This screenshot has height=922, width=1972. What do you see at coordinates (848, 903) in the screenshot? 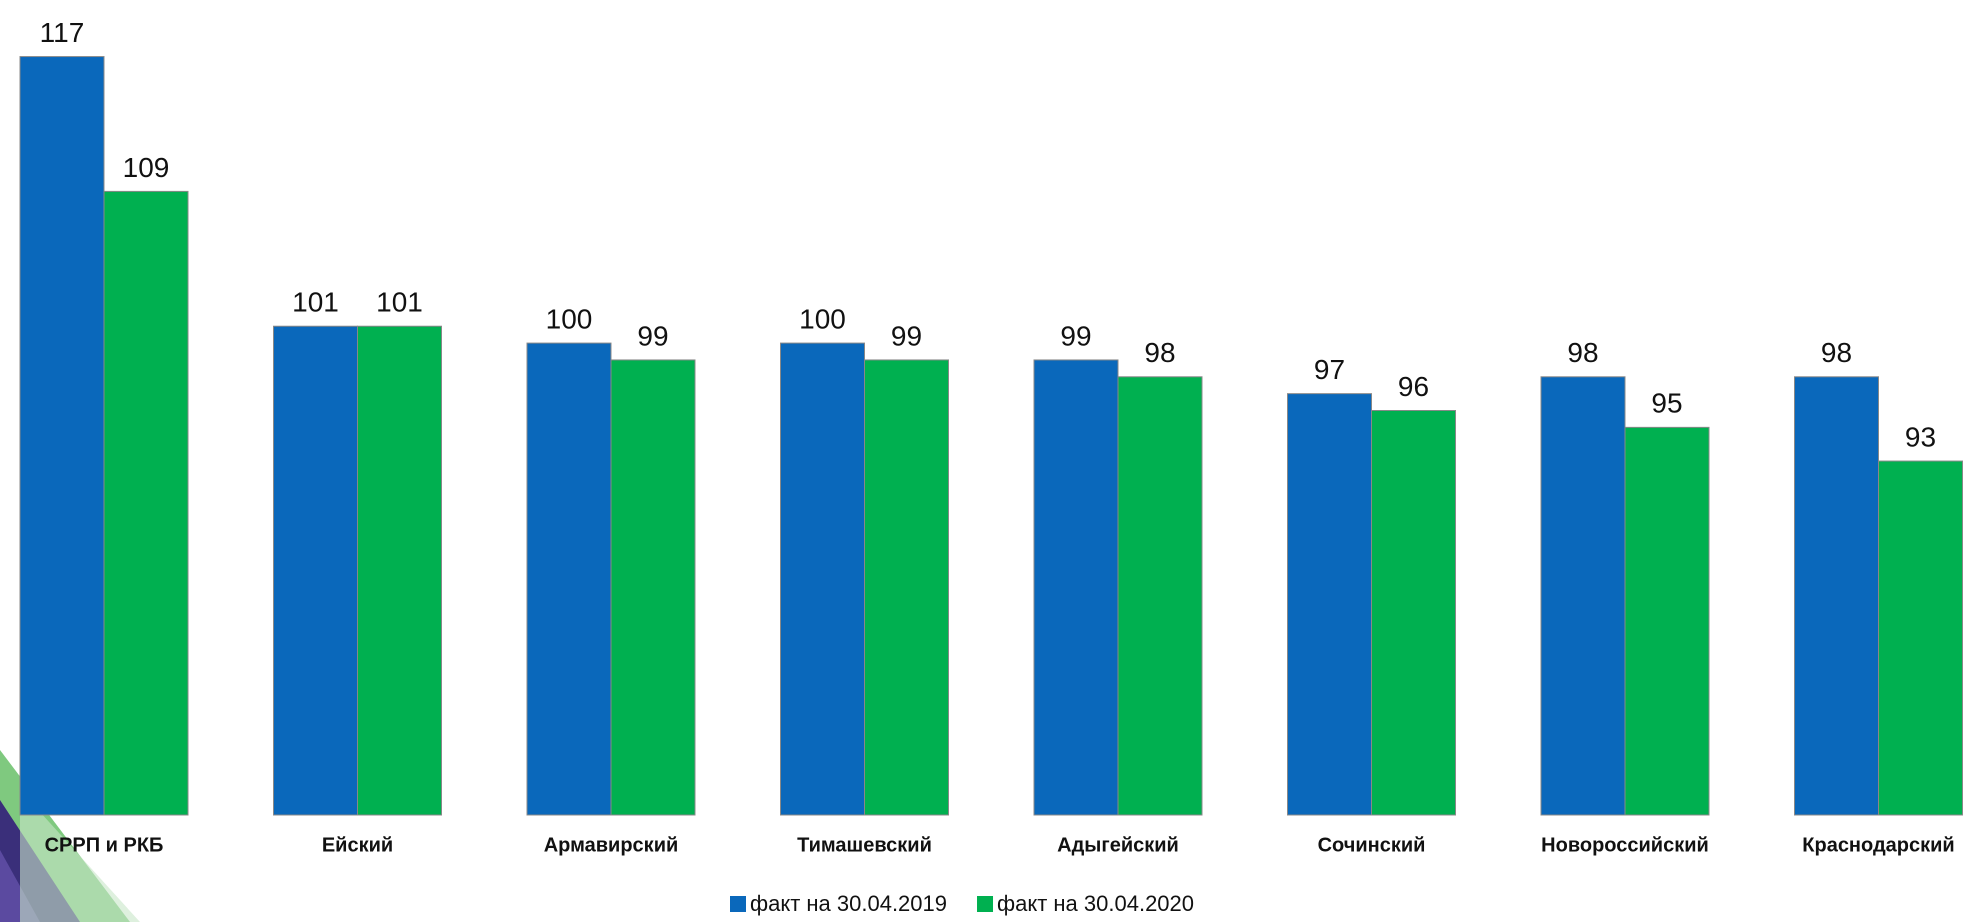
I see `legend-label: факт на 30.04.2019` at bounding box center [848, 903].